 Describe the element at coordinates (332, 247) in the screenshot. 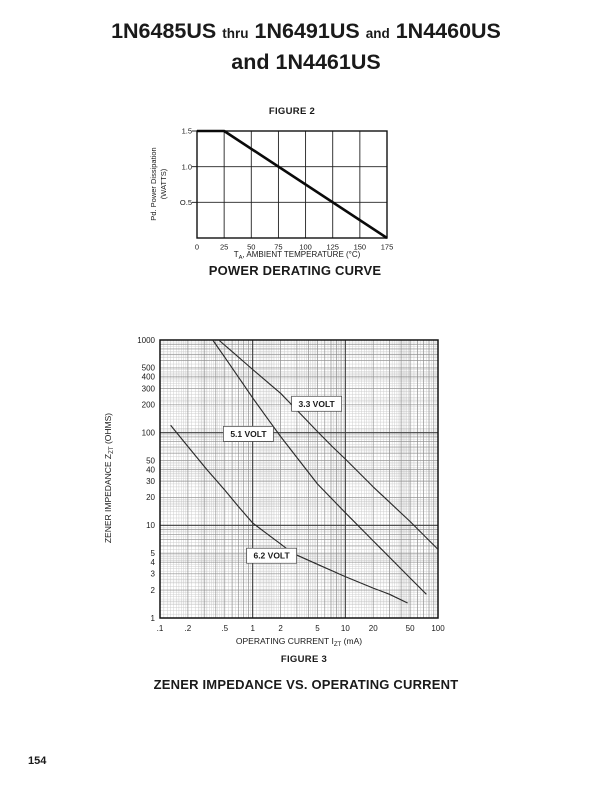

I see `x-tick-label: 125` at that location.